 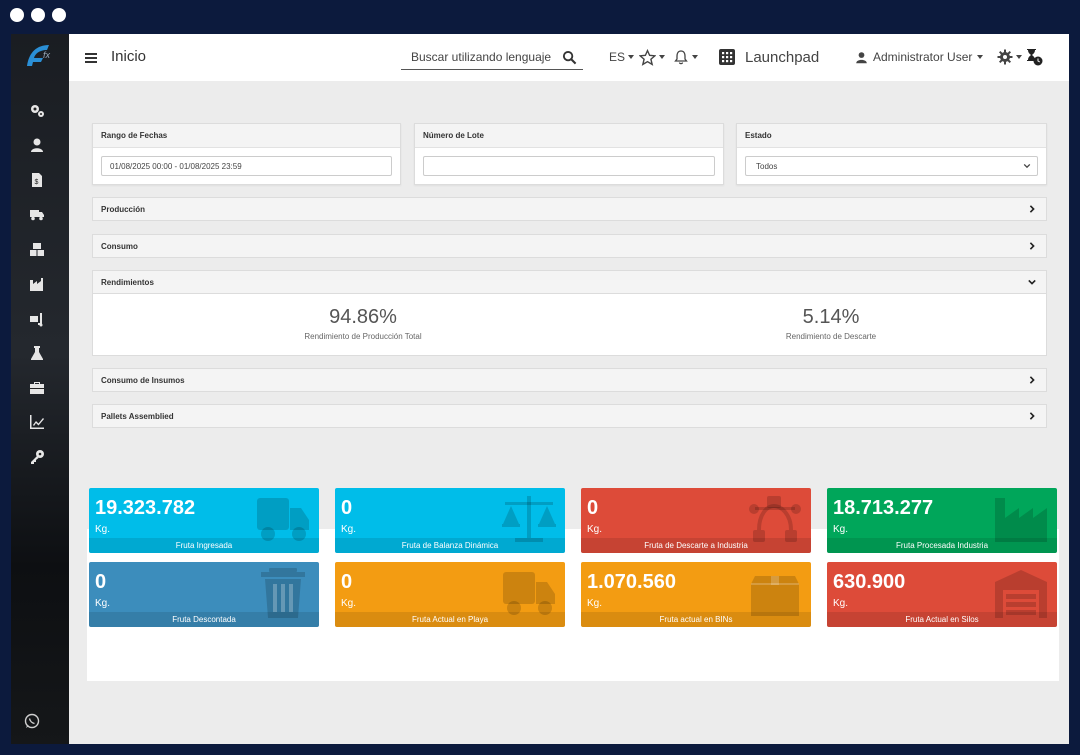 I want to click on user-menu: Administrator User, so click(x=919, y=57).